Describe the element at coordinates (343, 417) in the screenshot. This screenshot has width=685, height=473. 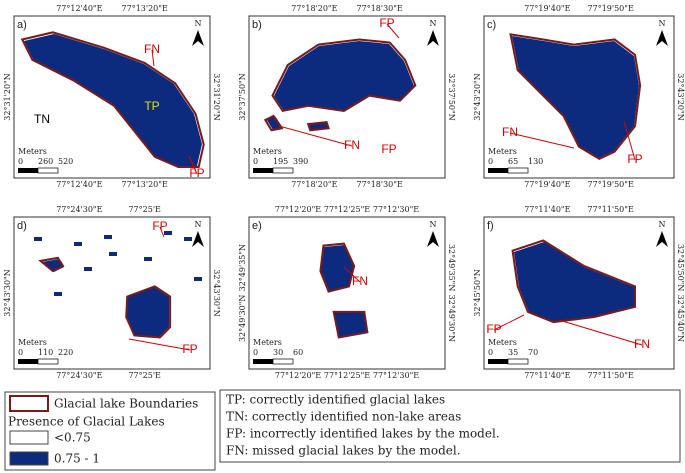
I see `key-line: TN: correctly identified non-lake areas` at that location.